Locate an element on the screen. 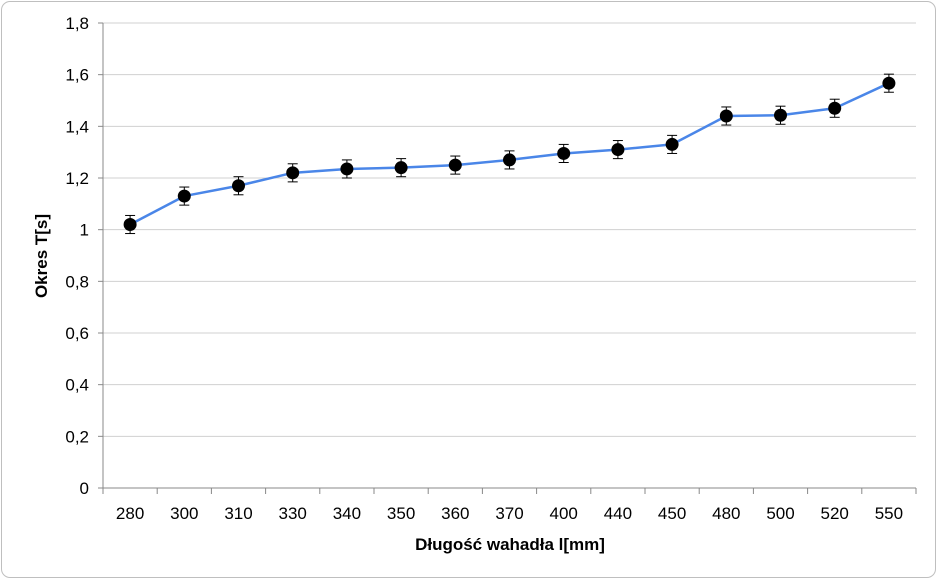 The image size is (939, 581). x-tick-label: 400 is located at coordinates (564, 513).